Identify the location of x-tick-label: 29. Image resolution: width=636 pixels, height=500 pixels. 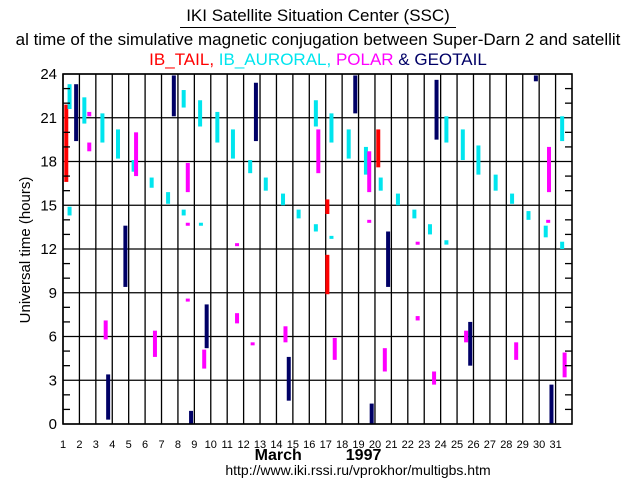
(523, 445).